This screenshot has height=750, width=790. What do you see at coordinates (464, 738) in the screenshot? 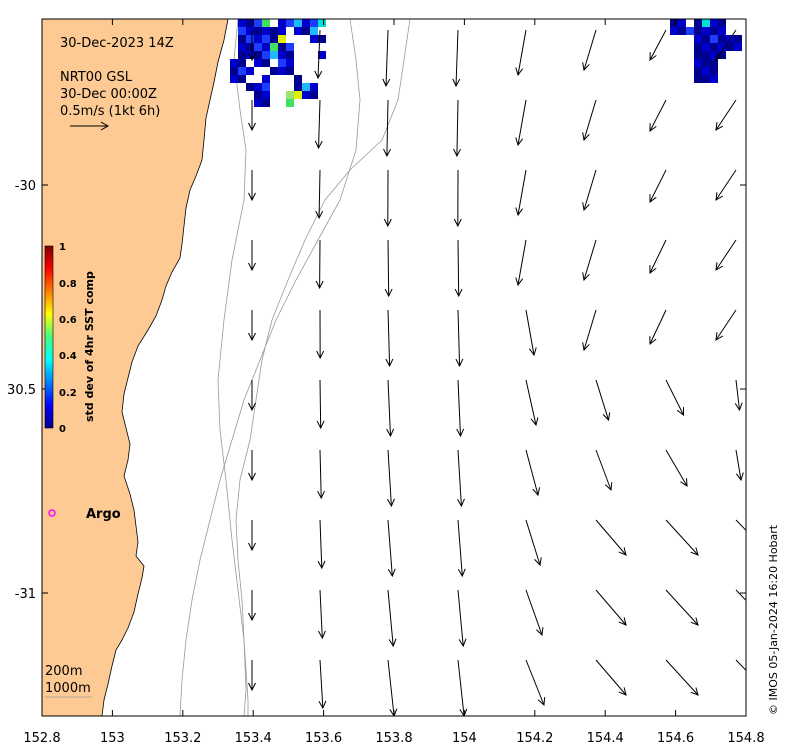
I see `x-tick-label: 154` at bounding box center [464, 738].